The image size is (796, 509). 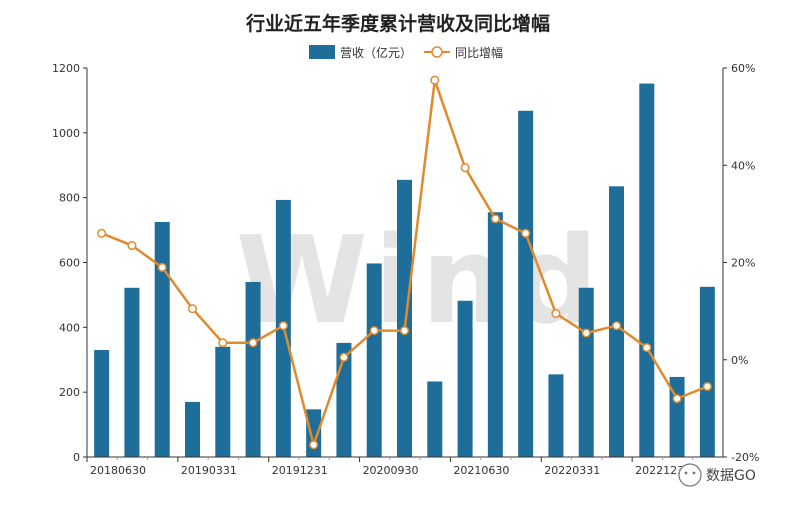 I want to click on x-tick-label: 20191231, so click(x=300, y=470).